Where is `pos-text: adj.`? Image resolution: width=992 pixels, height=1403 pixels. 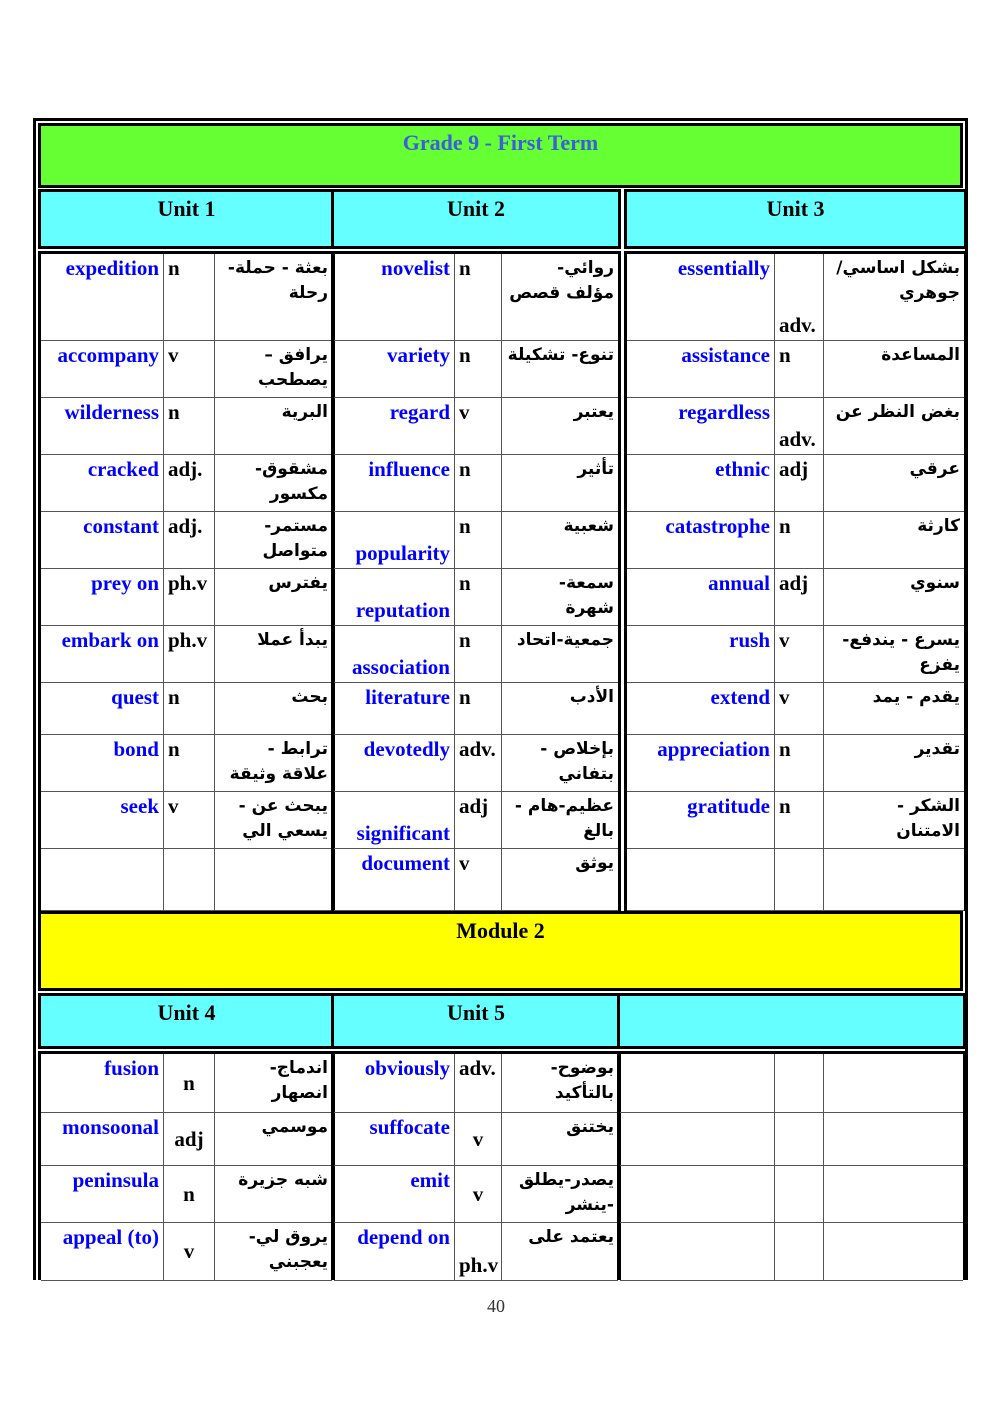
pos-text: adj. is located at coordinates (185, 526).